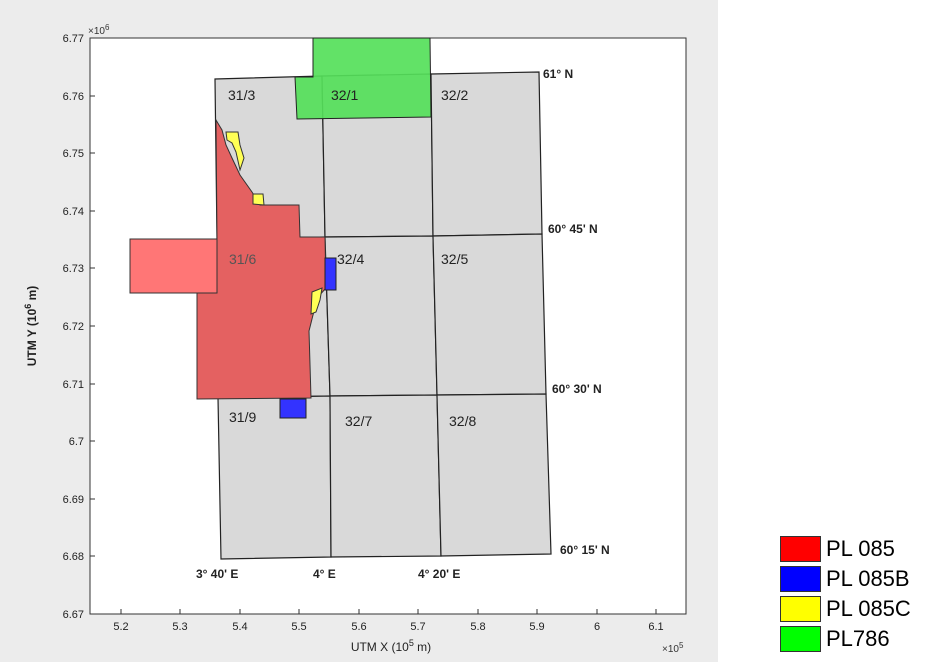  What do you see at coordinates (462, 421) in the screenshot?
I see `block-label-32-8: 32/8` at bounding box center [462, 421].